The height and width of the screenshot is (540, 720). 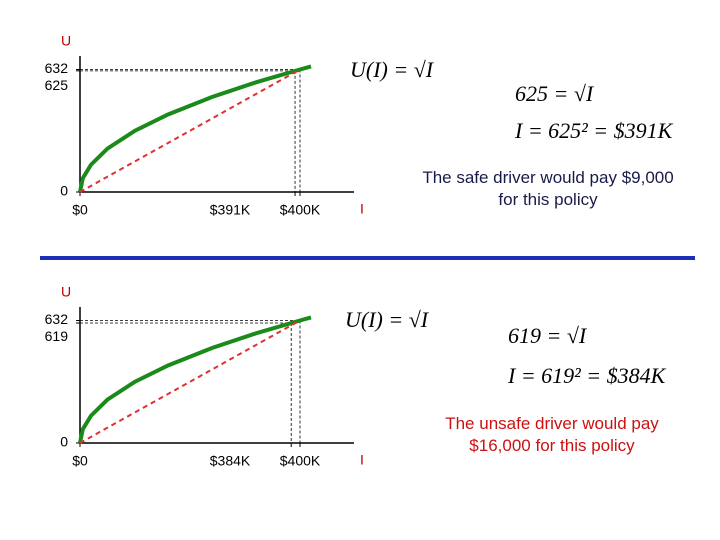 I want to click on equation: I = 619² = $384K, so click(x=587, y=375).